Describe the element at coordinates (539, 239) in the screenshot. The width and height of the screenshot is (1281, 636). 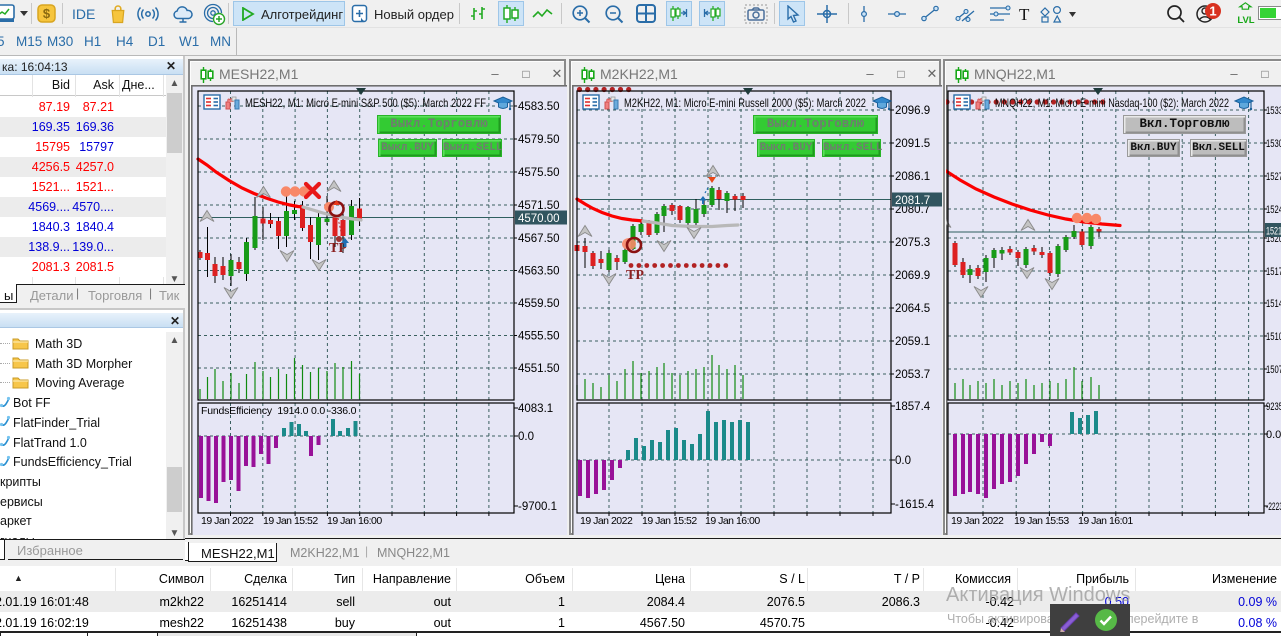
I see `svg-text: 4567.50` at that location.